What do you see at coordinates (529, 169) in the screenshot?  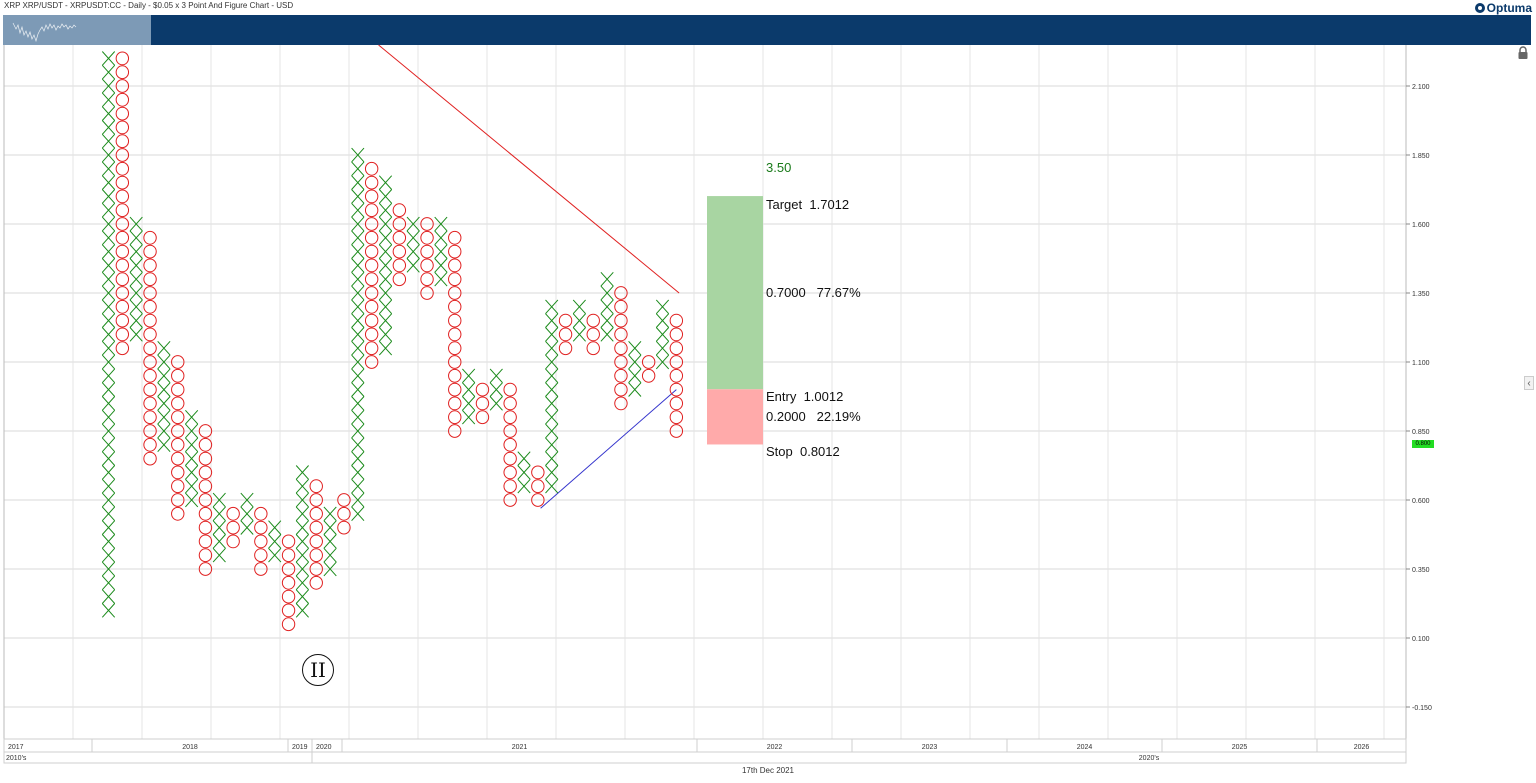 I see `trendline-resistance` at bounding box center [529, 169].